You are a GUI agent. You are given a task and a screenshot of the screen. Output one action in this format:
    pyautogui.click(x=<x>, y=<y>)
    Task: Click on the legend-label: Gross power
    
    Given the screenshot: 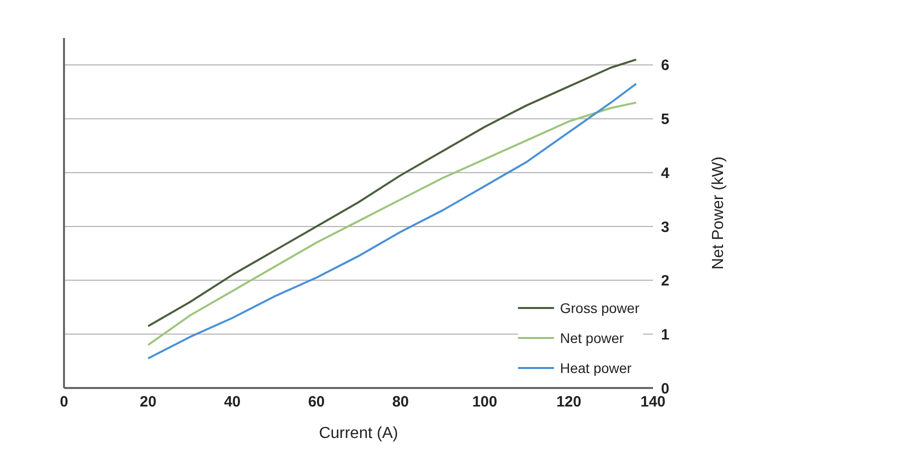 What is the action you would take?
    pyautogui.click(x=600, y=308)
    